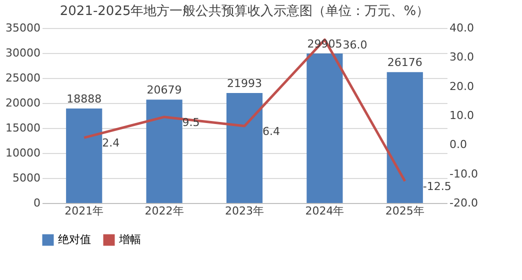  I want to click on y-tick-label: 30000, so click(23, 53).